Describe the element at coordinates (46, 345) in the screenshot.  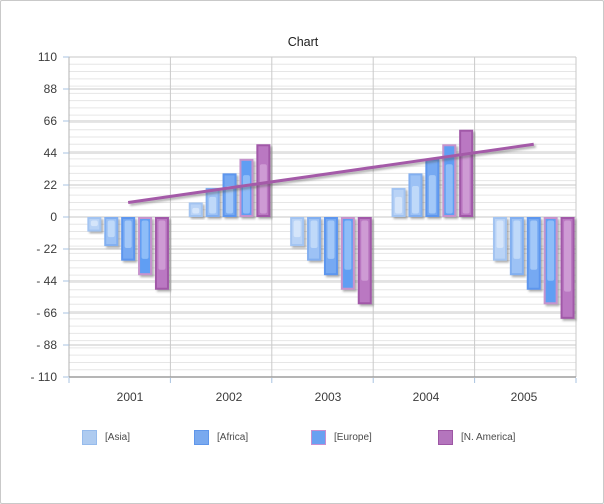
I see `y-axis-tick-label: - 88` at that location.